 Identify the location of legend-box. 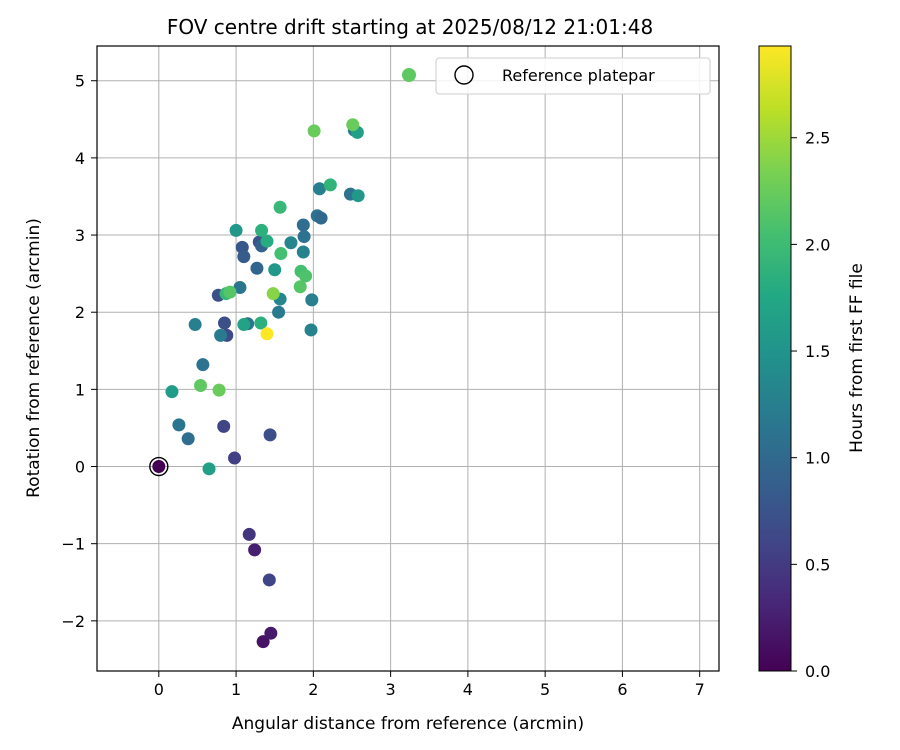
(573, 76).